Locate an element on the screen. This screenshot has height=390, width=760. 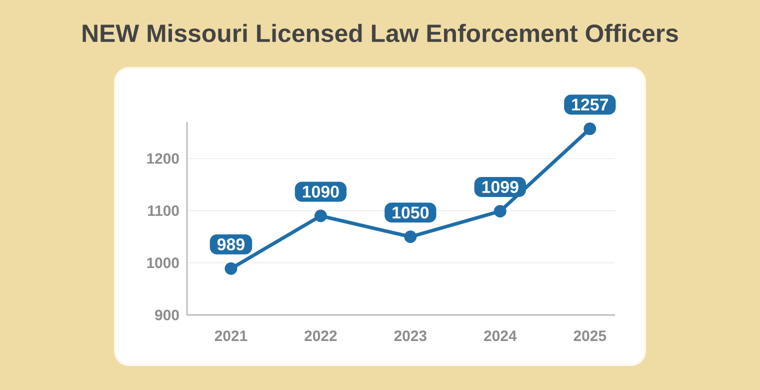
data-label: 989 is located at coordinates (230, 244).